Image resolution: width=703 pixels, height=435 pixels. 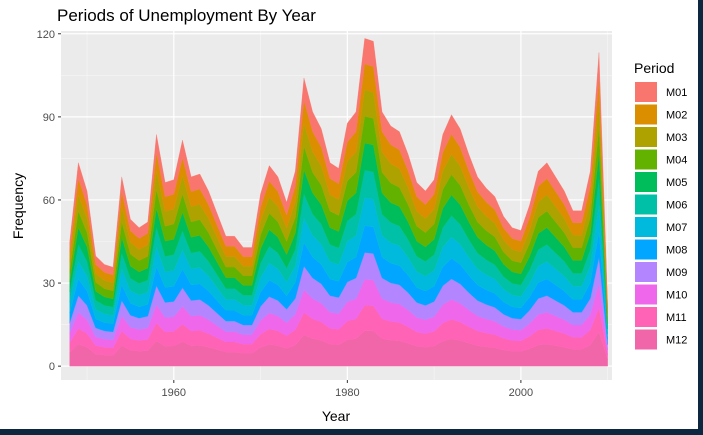 I want to click on legend-label-m02: M02, so click(x=676, y=116).